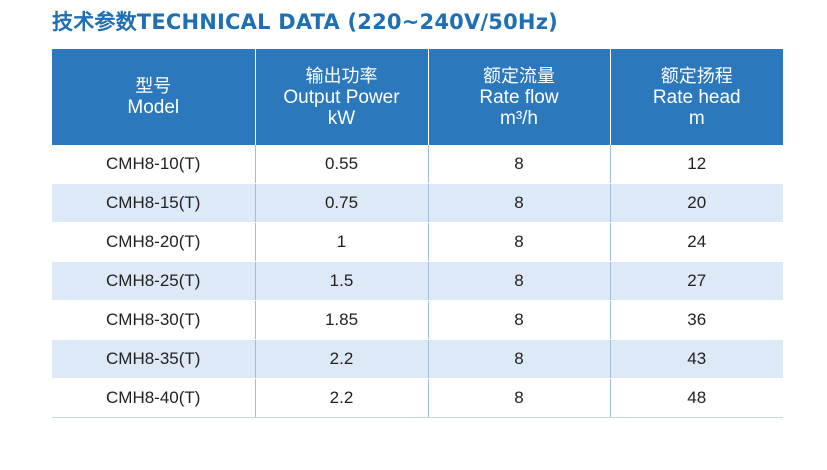  I want to click on cell-rate-head: 48, so click(696, 398).